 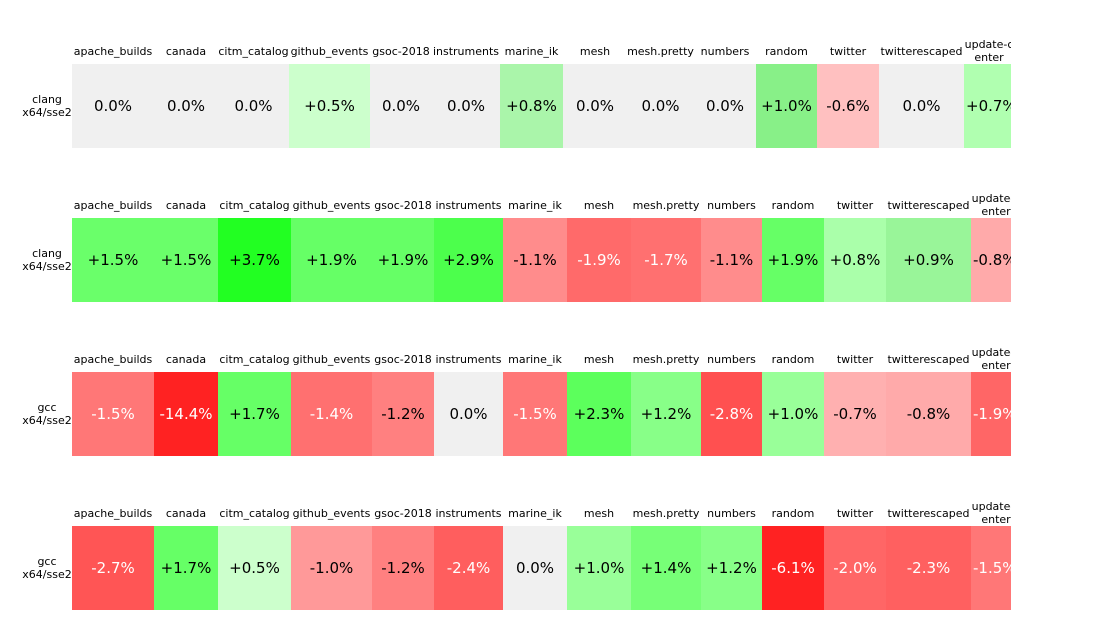 What do you see at coordinates (331, 568) in the screenshot?
I see `heat-cell: -1.0%` at bounding box center [331, 568].